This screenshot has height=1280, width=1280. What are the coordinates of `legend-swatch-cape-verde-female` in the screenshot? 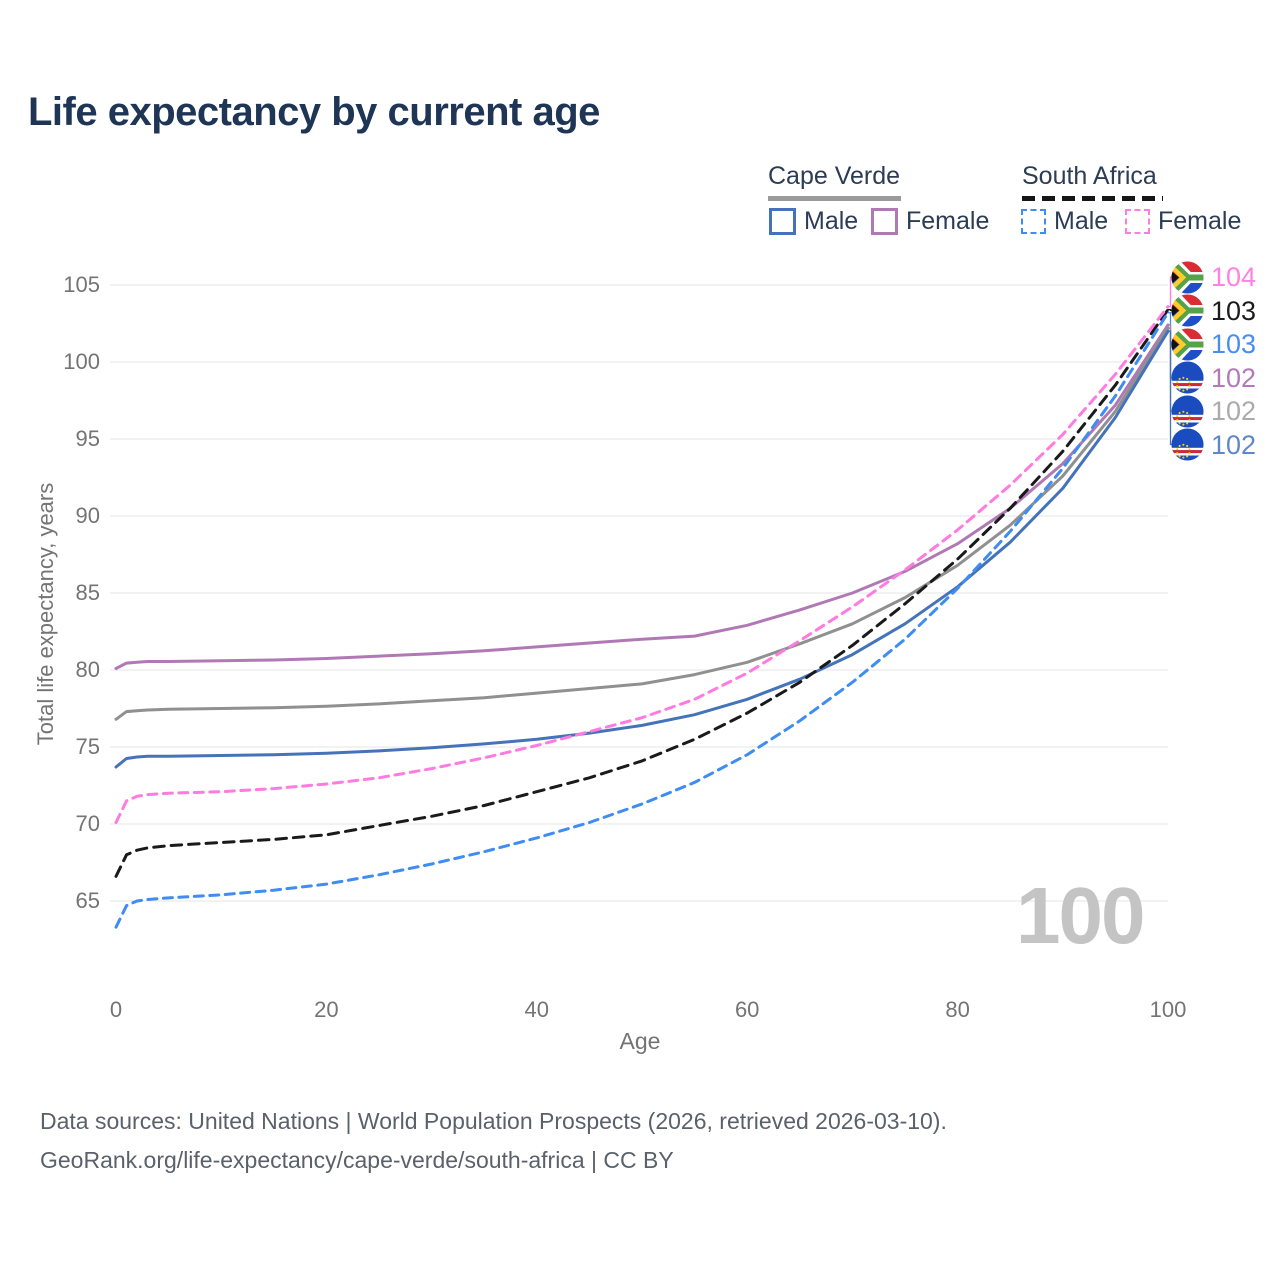 It's located at (884, 221).